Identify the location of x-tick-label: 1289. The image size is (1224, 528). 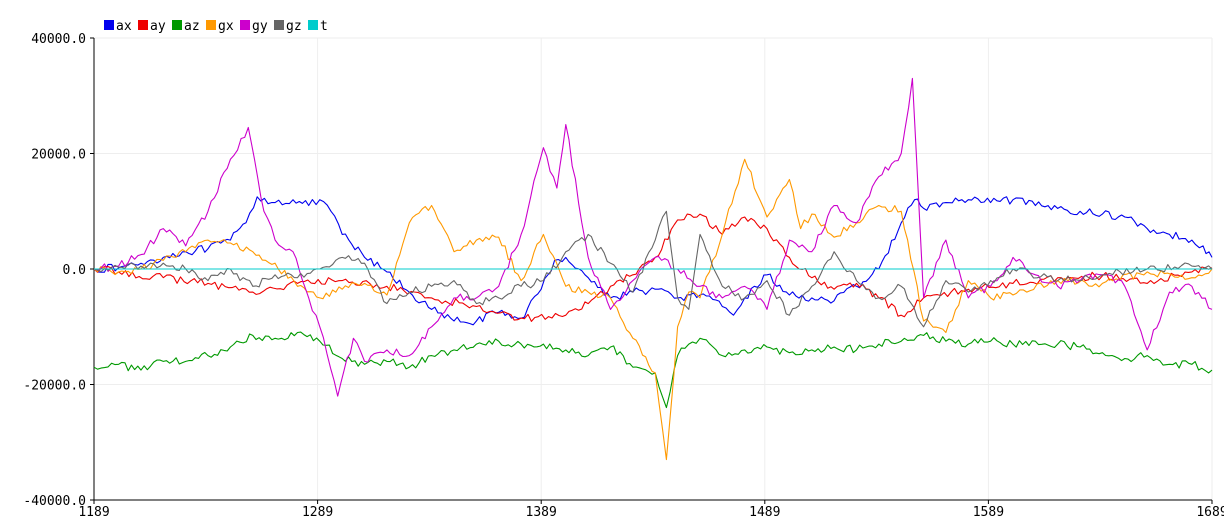
(317, 512).